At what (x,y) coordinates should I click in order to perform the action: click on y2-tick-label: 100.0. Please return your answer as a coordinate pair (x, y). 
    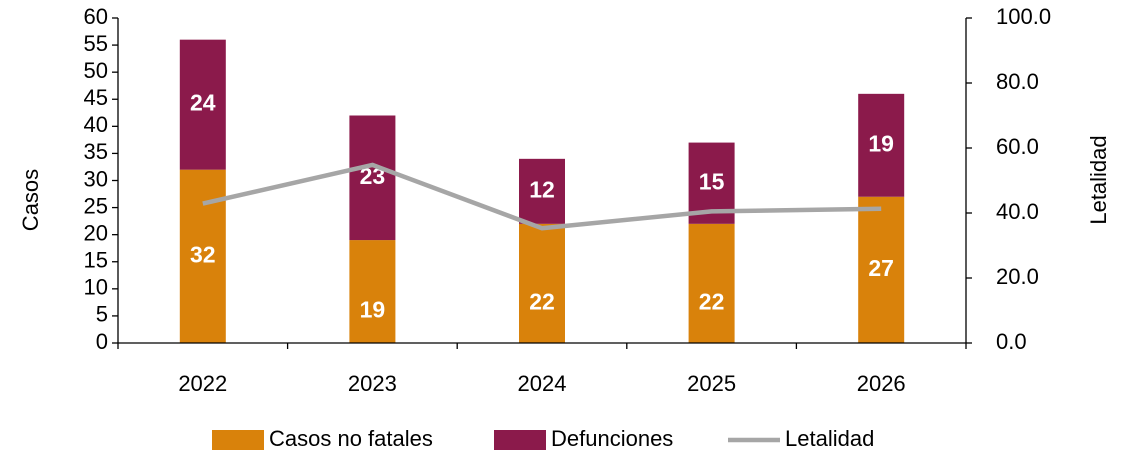
    Looking at the image, I should click on (1023, 16).